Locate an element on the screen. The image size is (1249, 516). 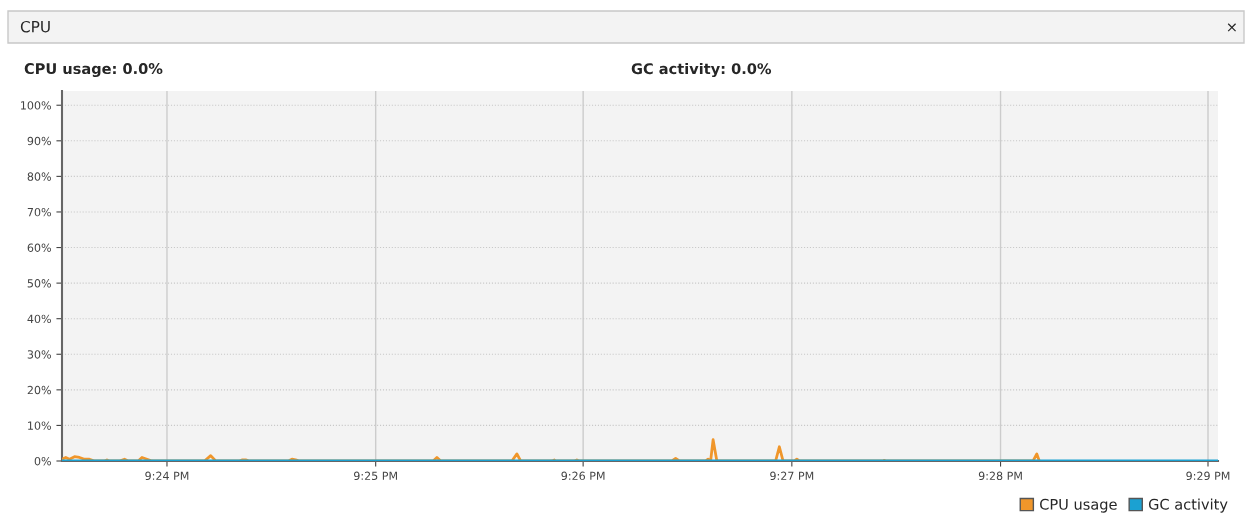
y-tick-label: 30% is located at coordinates (39, 354).